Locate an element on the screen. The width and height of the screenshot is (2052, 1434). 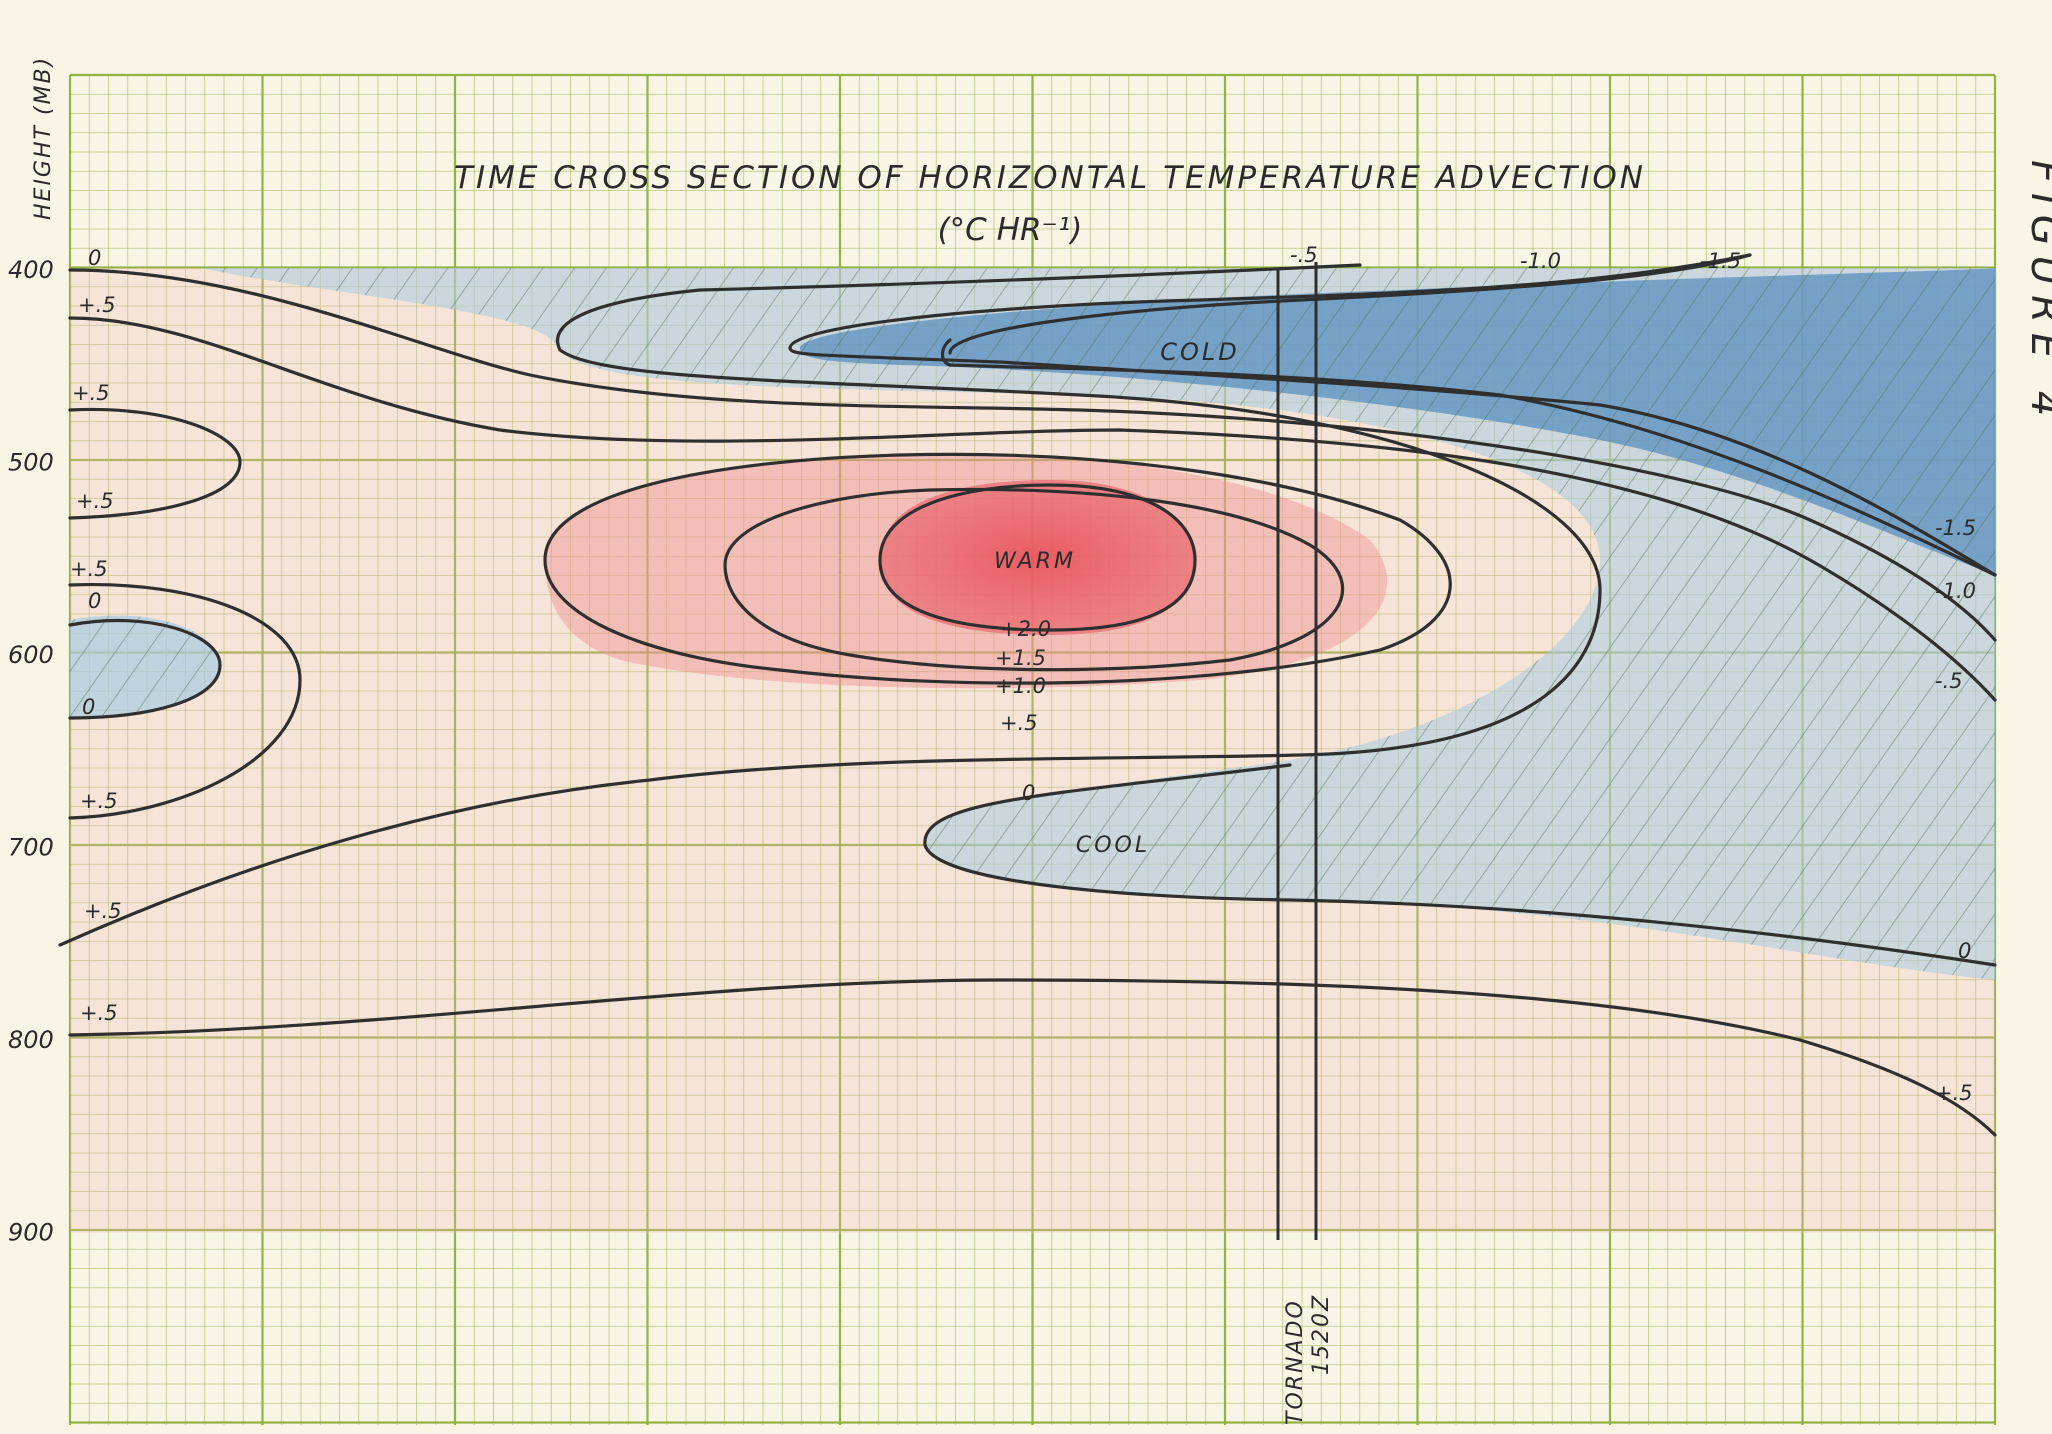
y-tick-label: 500 is located at coordinates (31, 463).